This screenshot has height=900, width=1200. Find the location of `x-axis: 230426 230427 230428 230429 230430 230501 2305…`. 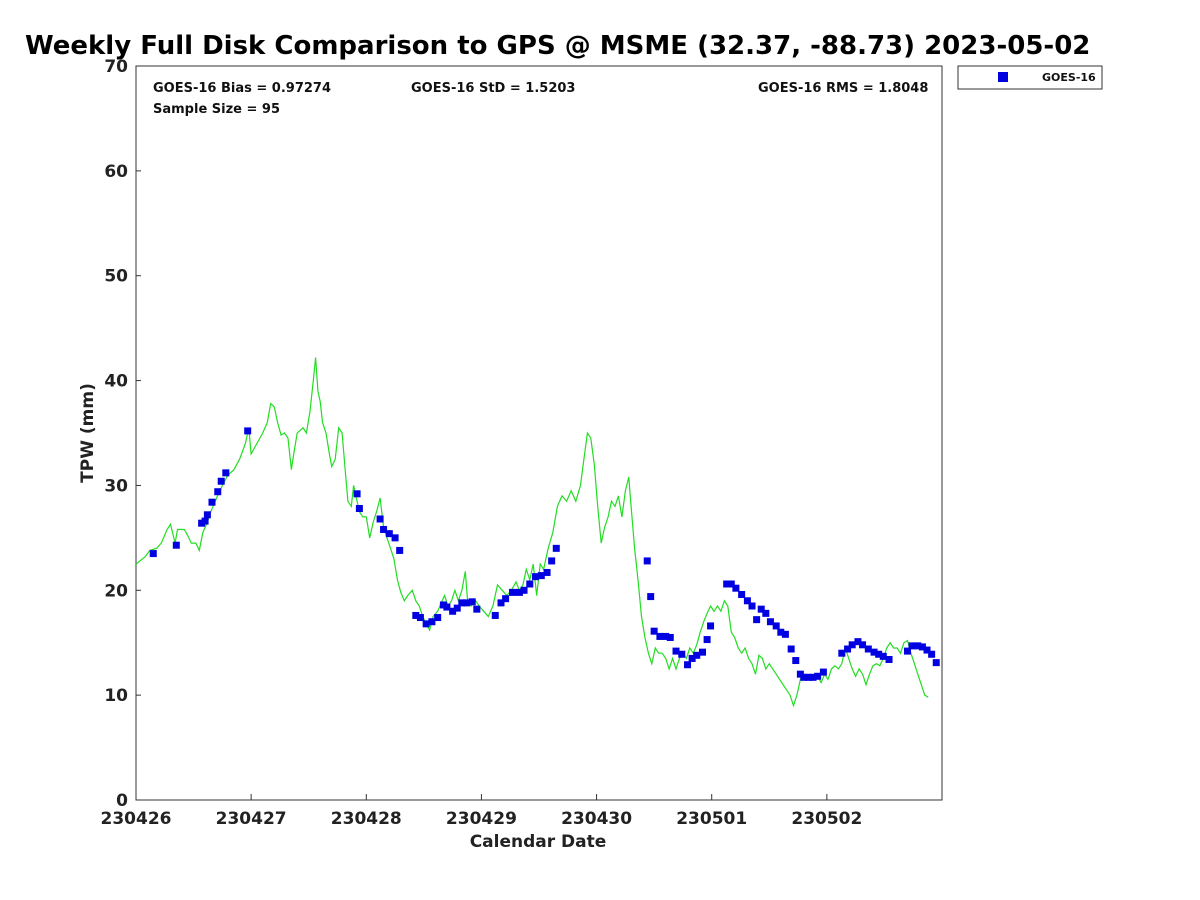

x-axis: 230426 230427 230428 230429 230430 230501 2305… is located at coordinates (481, 811).